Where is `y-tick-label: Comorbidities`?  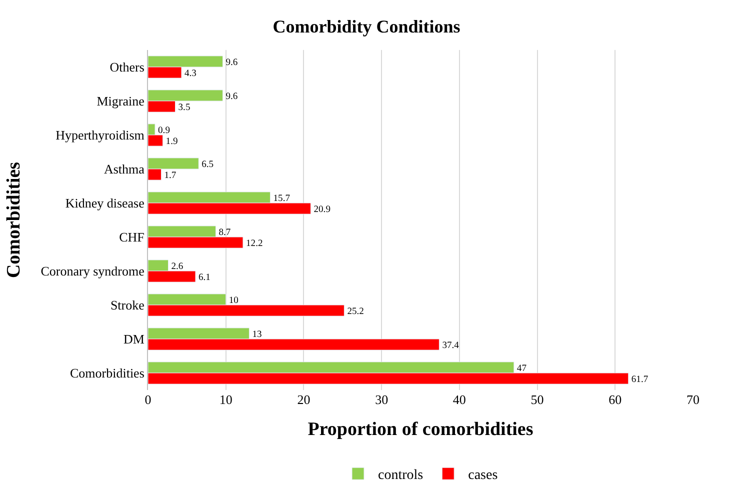
y-tick-label: Comorbidities is located at coordinates (107, 373).